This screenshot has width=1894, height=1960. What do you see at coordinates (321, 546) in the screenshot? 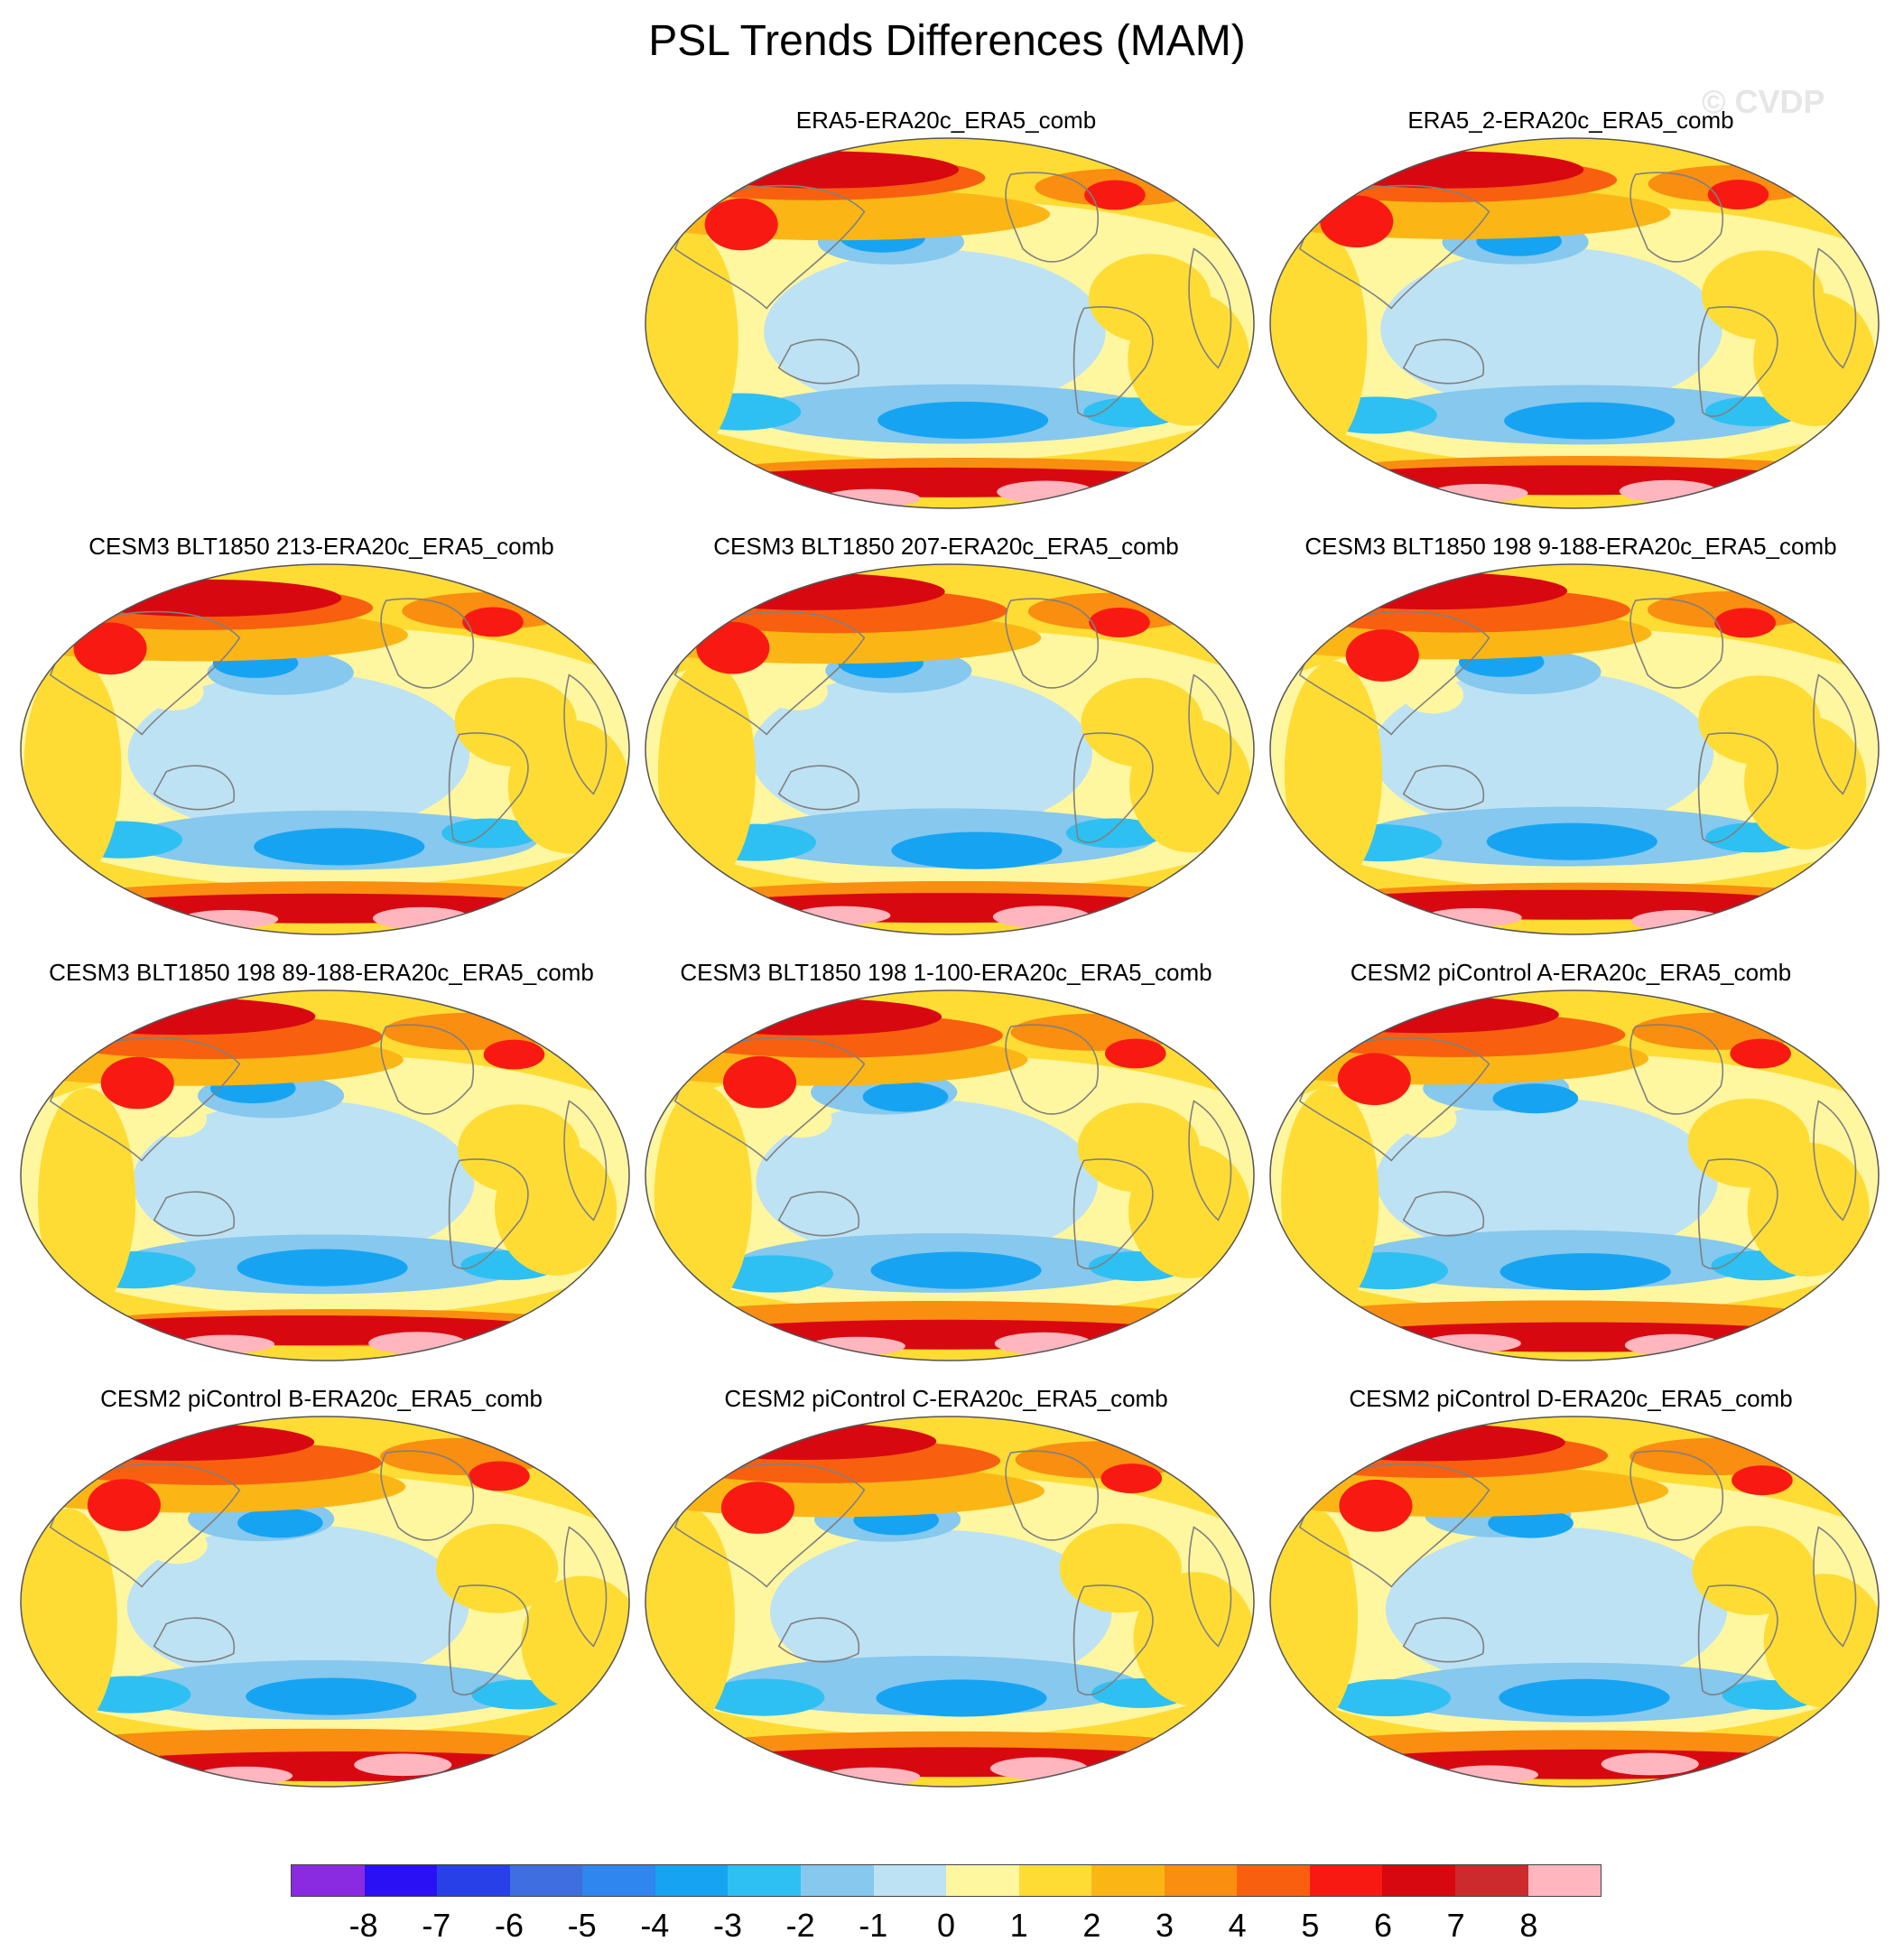
I see `panel-title: CESM3 BLT1850 213-ERA20c_ERA5_comb` at bounding box center [321, 546].